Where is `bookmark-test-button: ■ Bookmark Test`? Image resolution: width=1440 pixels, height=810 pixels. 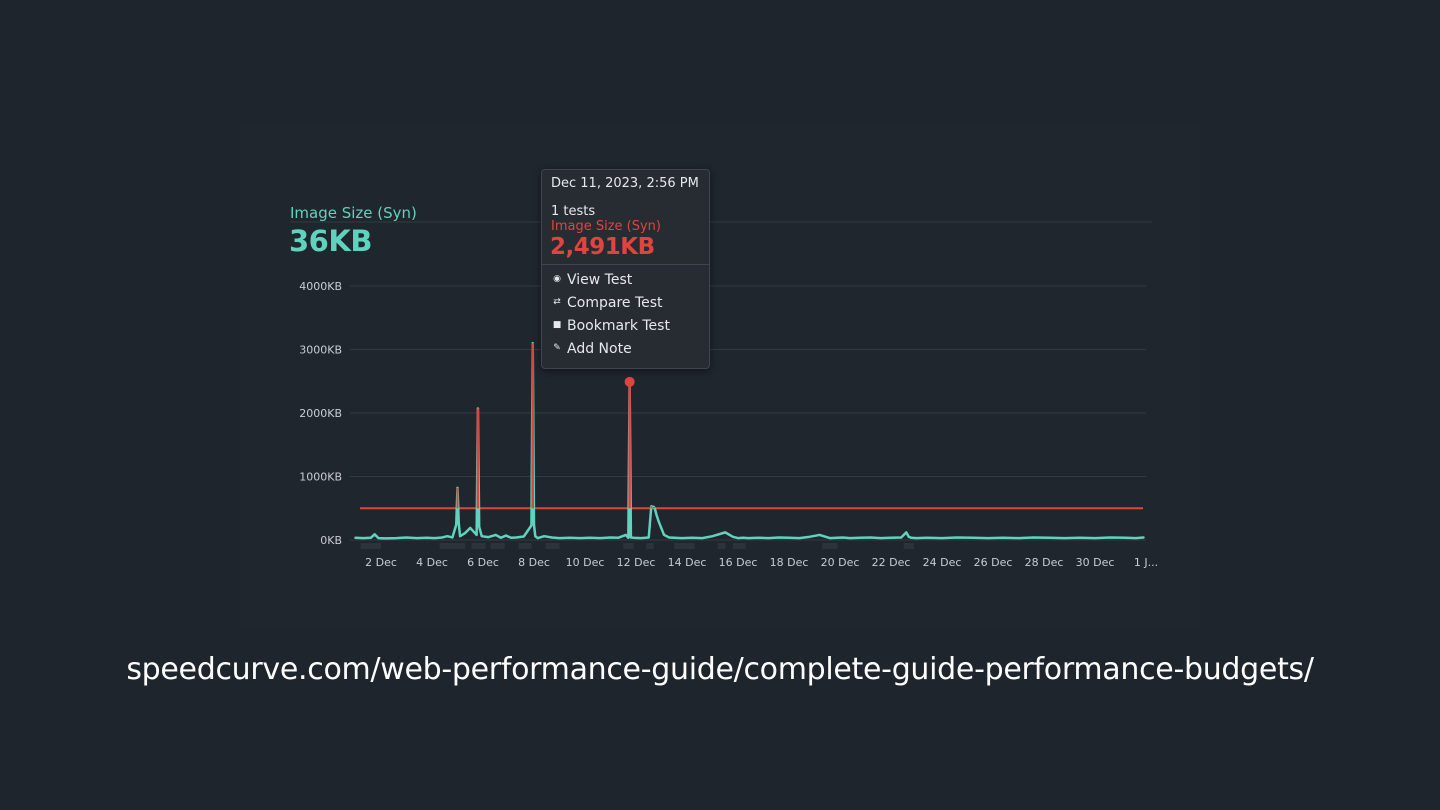 bookmark-test-button: ■ Bookmark Test is located at coordinates (610, 326).